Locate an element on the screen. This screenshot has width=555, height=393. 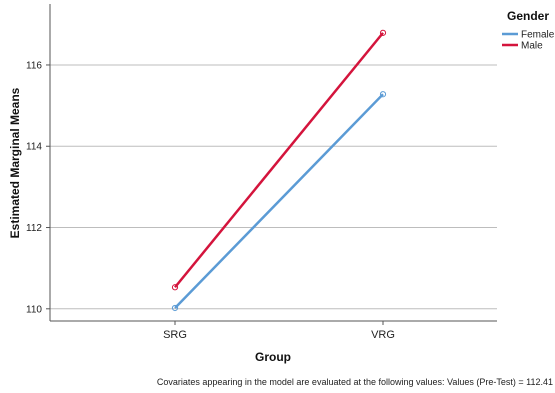
y-tick-label-116: 116 is located at coordinates (34, 65).